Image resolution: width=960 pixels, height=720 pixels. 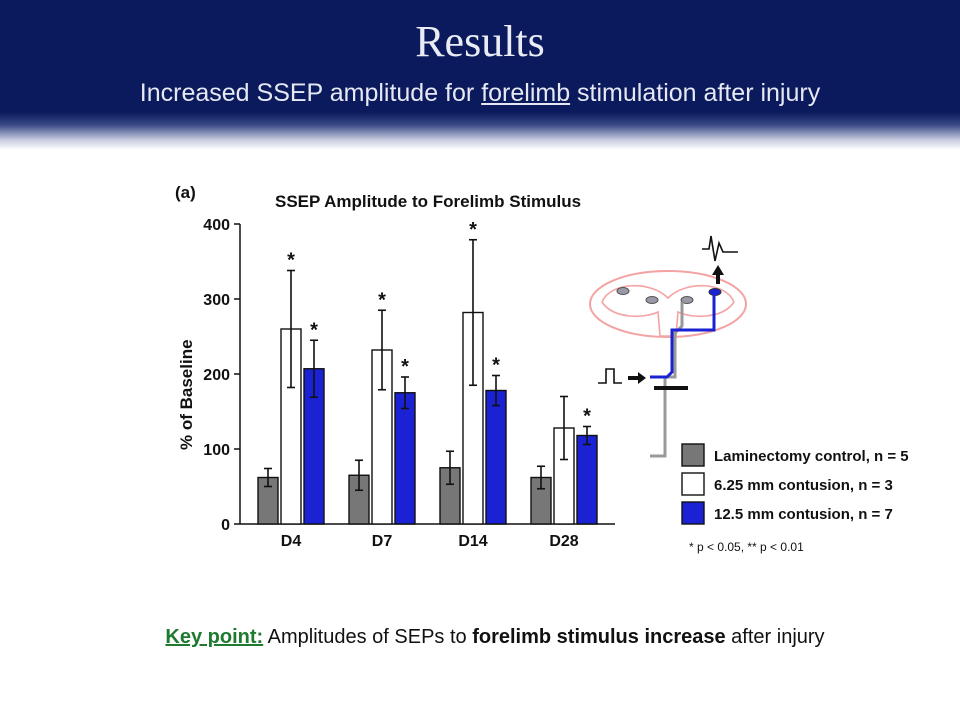 I want to click on slide-title: Results, so click(x=480, y=41).